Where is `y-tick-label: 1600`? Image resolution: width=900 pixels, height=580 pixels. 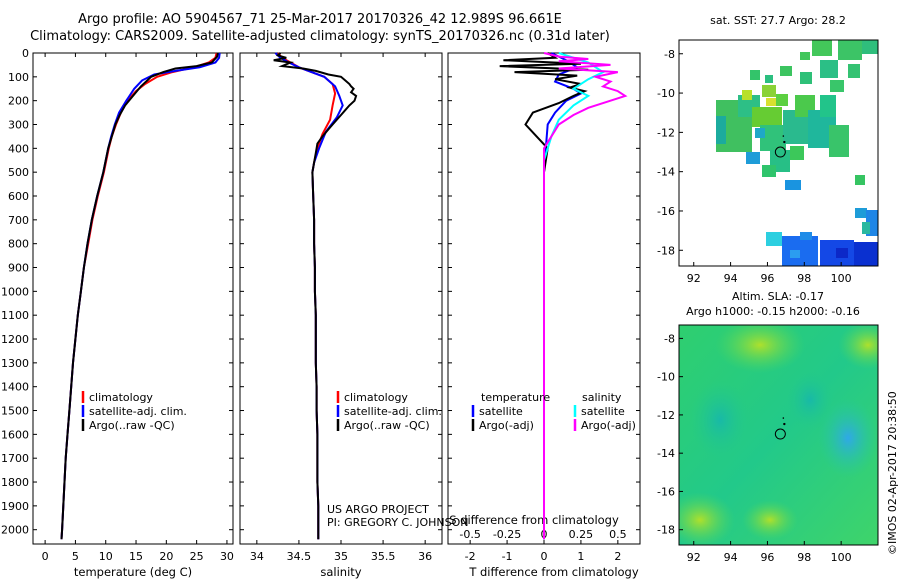 y-tick-label: 1600 is located at coordinates (15, 434).